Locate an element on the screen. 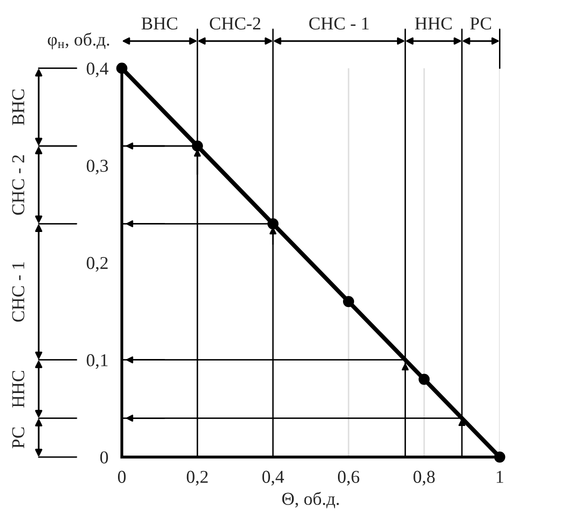 The image size is (564, 529). text: СНС-2 is located at coordinates (235, 23).